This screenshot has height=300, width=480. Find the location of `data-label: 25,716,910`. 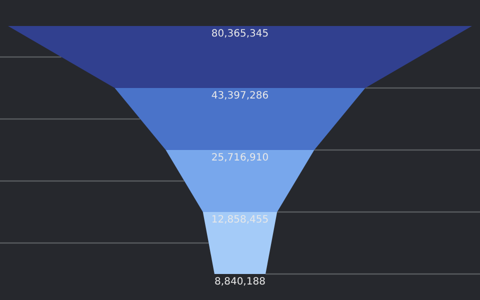

data-label: 25,716,910 is located at coordinates (240, 158).